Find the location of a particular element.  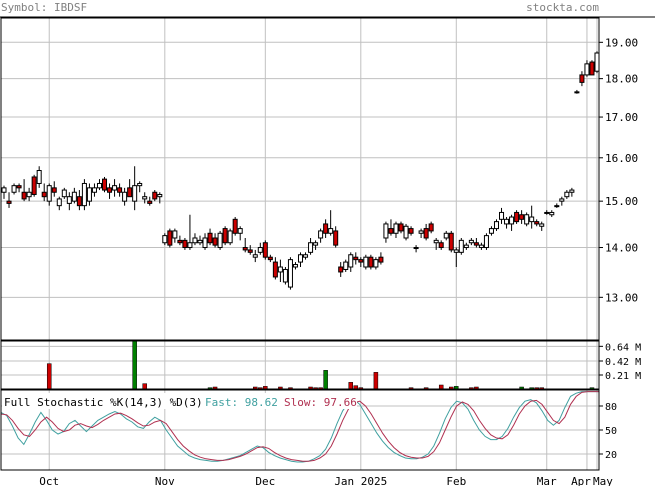

price-tick-label: 13.00 is located at coordinates (621, 297).